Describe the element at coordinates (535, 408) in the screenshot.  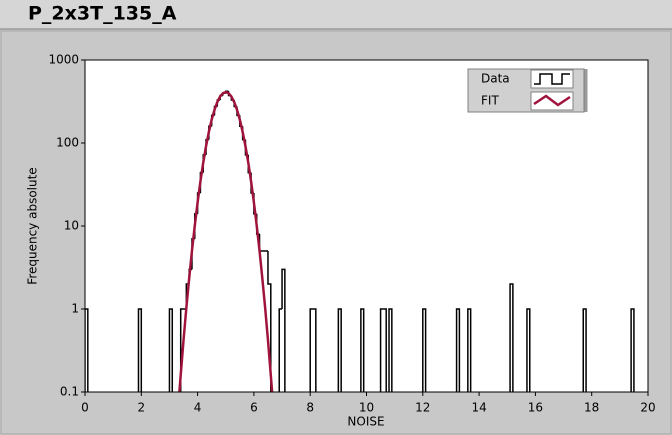
I see `x-tick-label: 16` at that location.